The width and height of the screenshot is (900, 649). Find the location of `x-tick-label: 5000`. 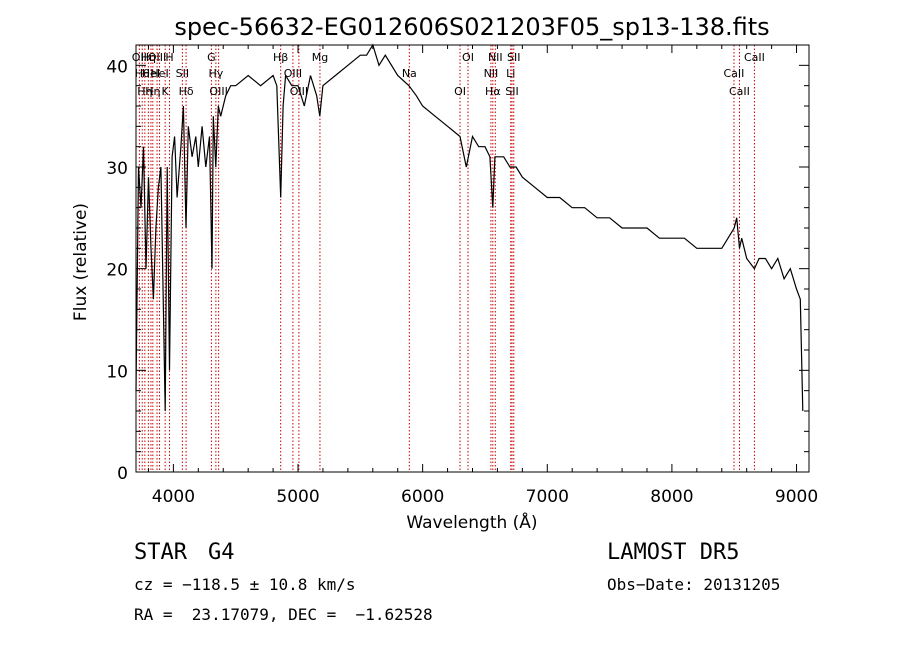

x-tick-label: 5000 is located at coordinates (297, 497).